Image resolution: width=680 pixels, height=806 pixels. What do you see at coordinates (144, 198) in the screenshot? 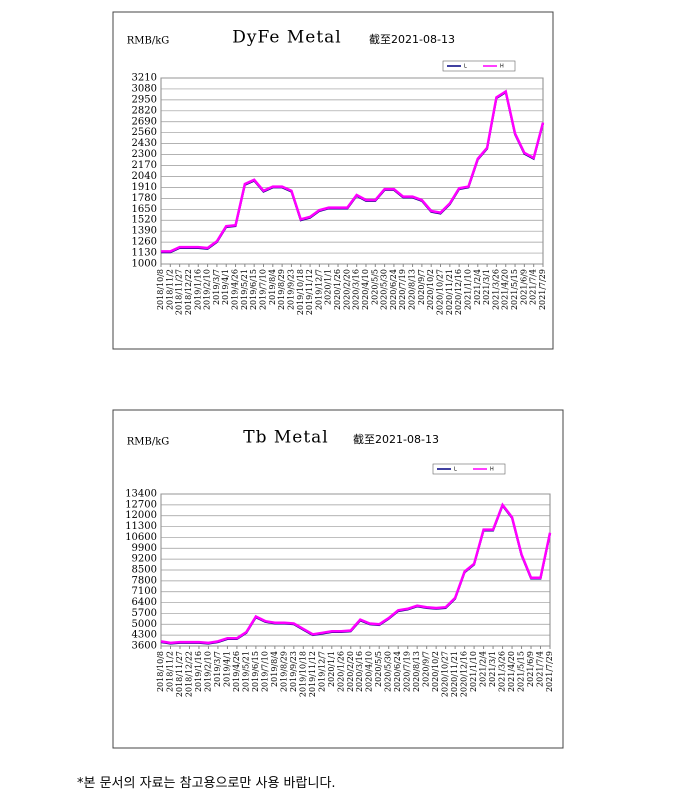
I see `y-tick-label: 1780` at bounding box center [144, 198].